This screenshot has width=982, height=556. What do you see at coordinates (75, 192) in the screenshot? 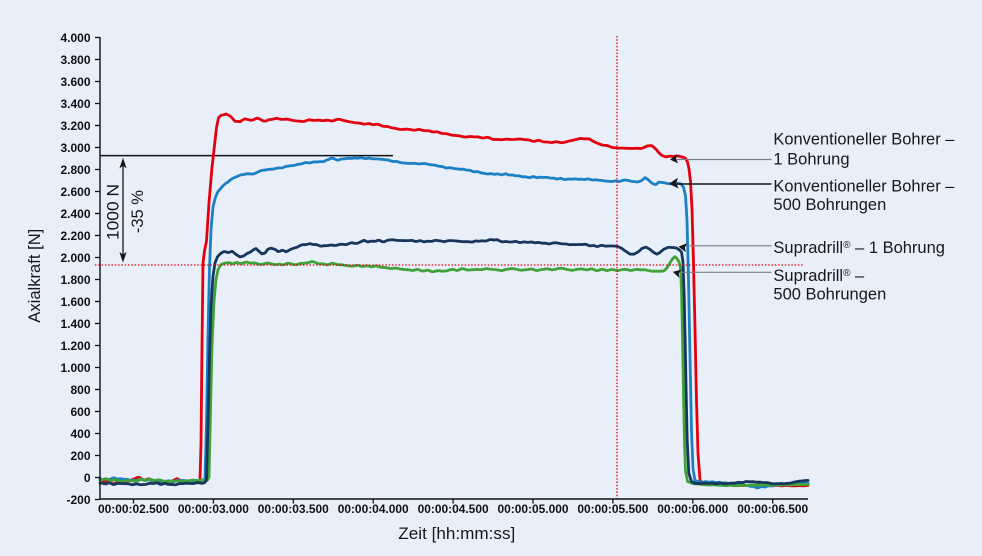
I see `svg-text: 2.600` at bounding box center [75, 192].